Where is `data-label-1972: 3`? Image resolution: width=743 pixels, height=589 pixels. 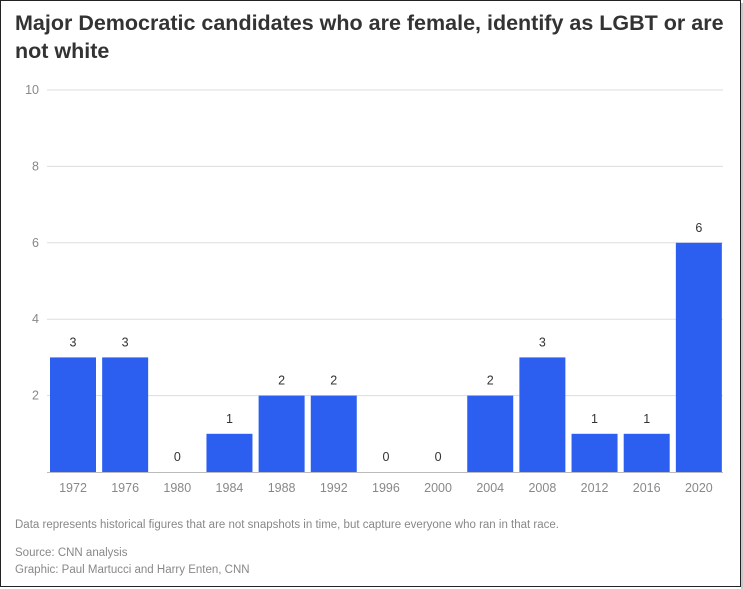 data-label-1972: 3 is located at coordinates (73, 342).